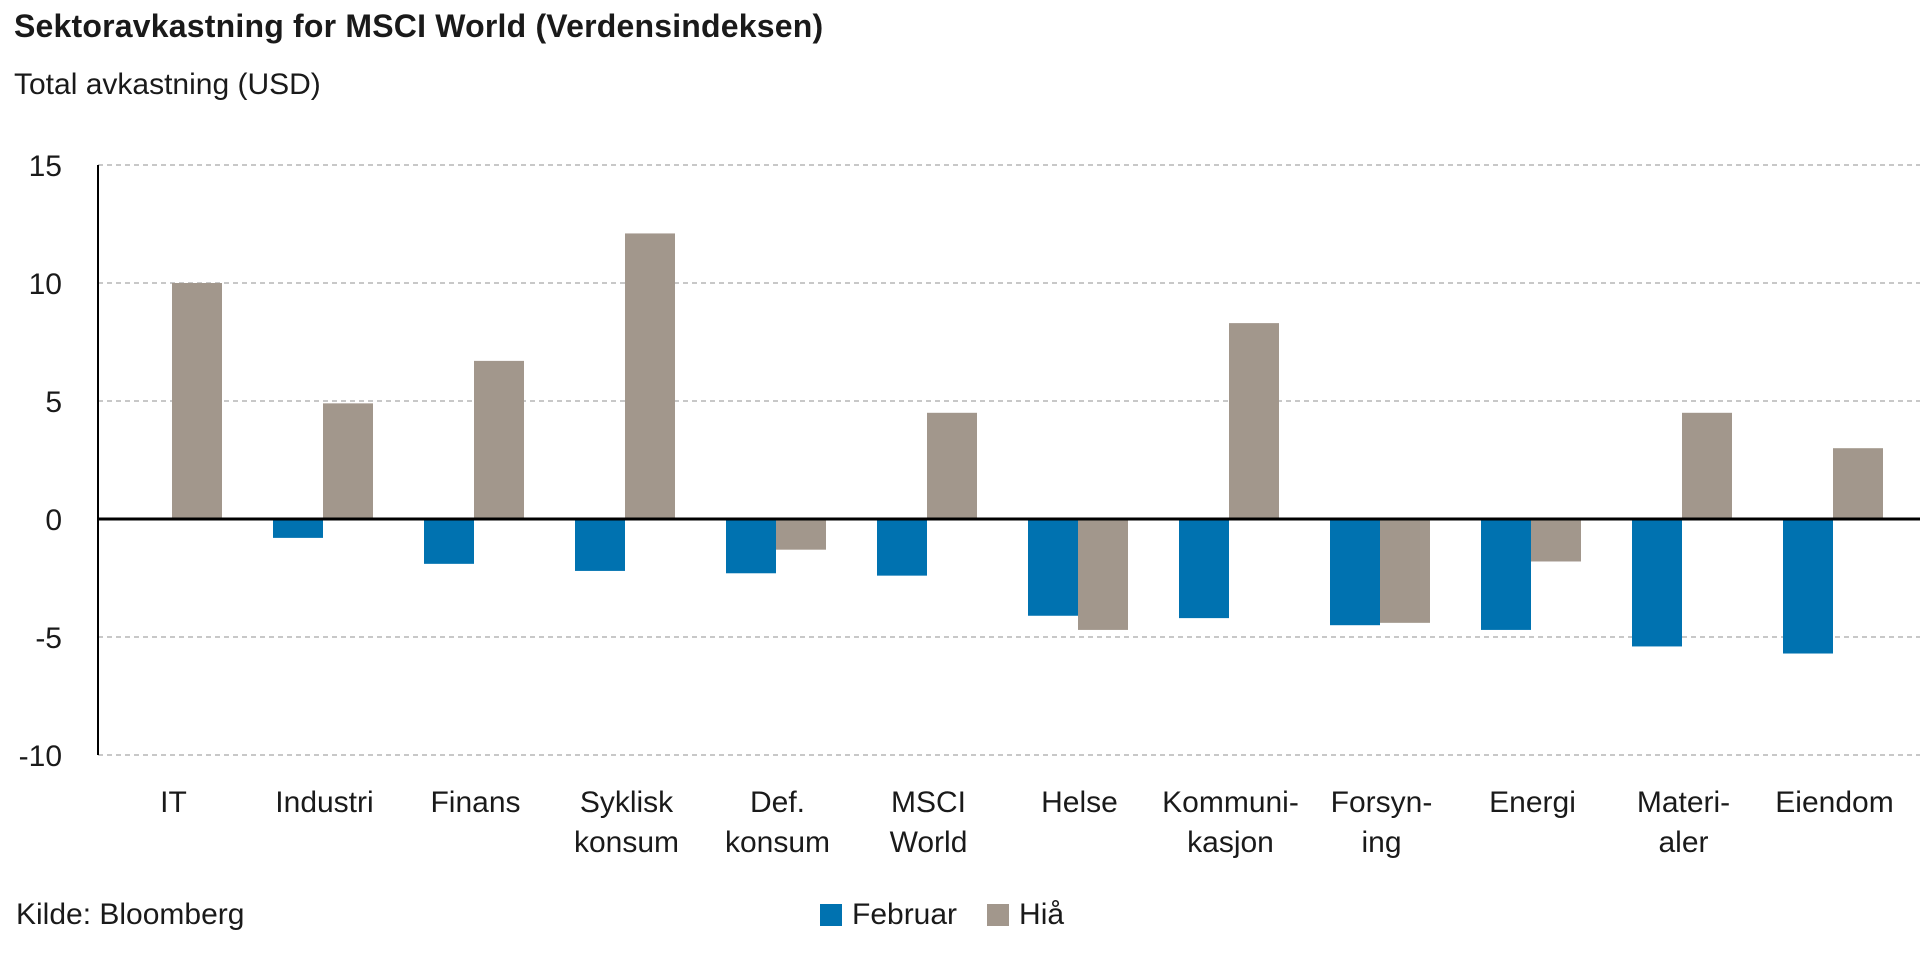  I want to click on chart-subtitle: Total avkastning (USD), so click(167, 84).